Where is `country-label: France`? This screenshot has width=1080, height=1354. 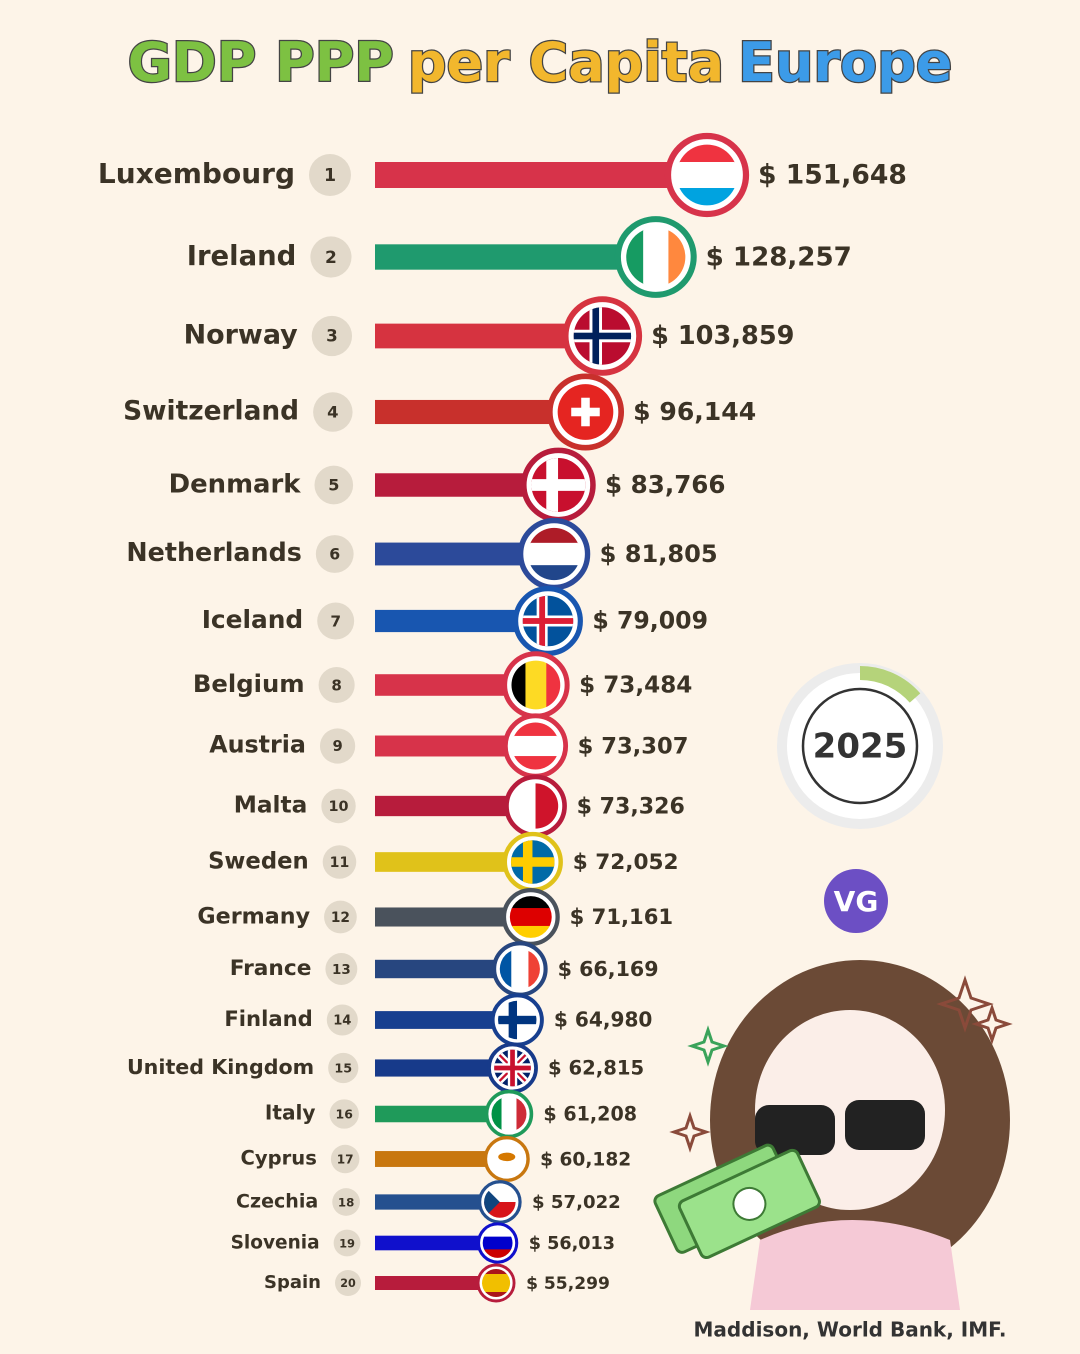 country-label: France is located at coordinates (271, 968).